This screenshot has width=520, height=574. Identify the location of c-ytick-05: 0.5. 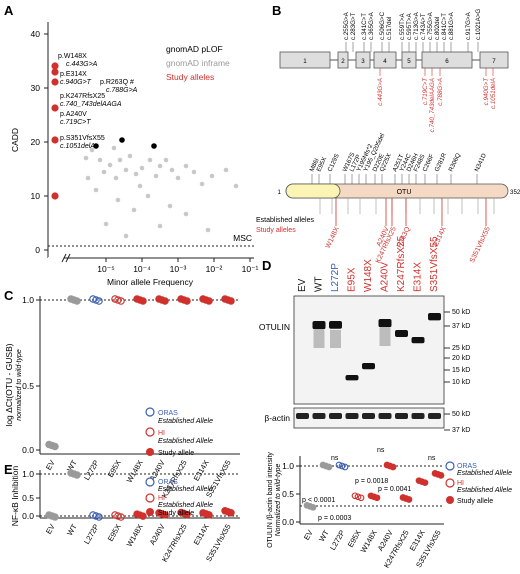
(28, 386).